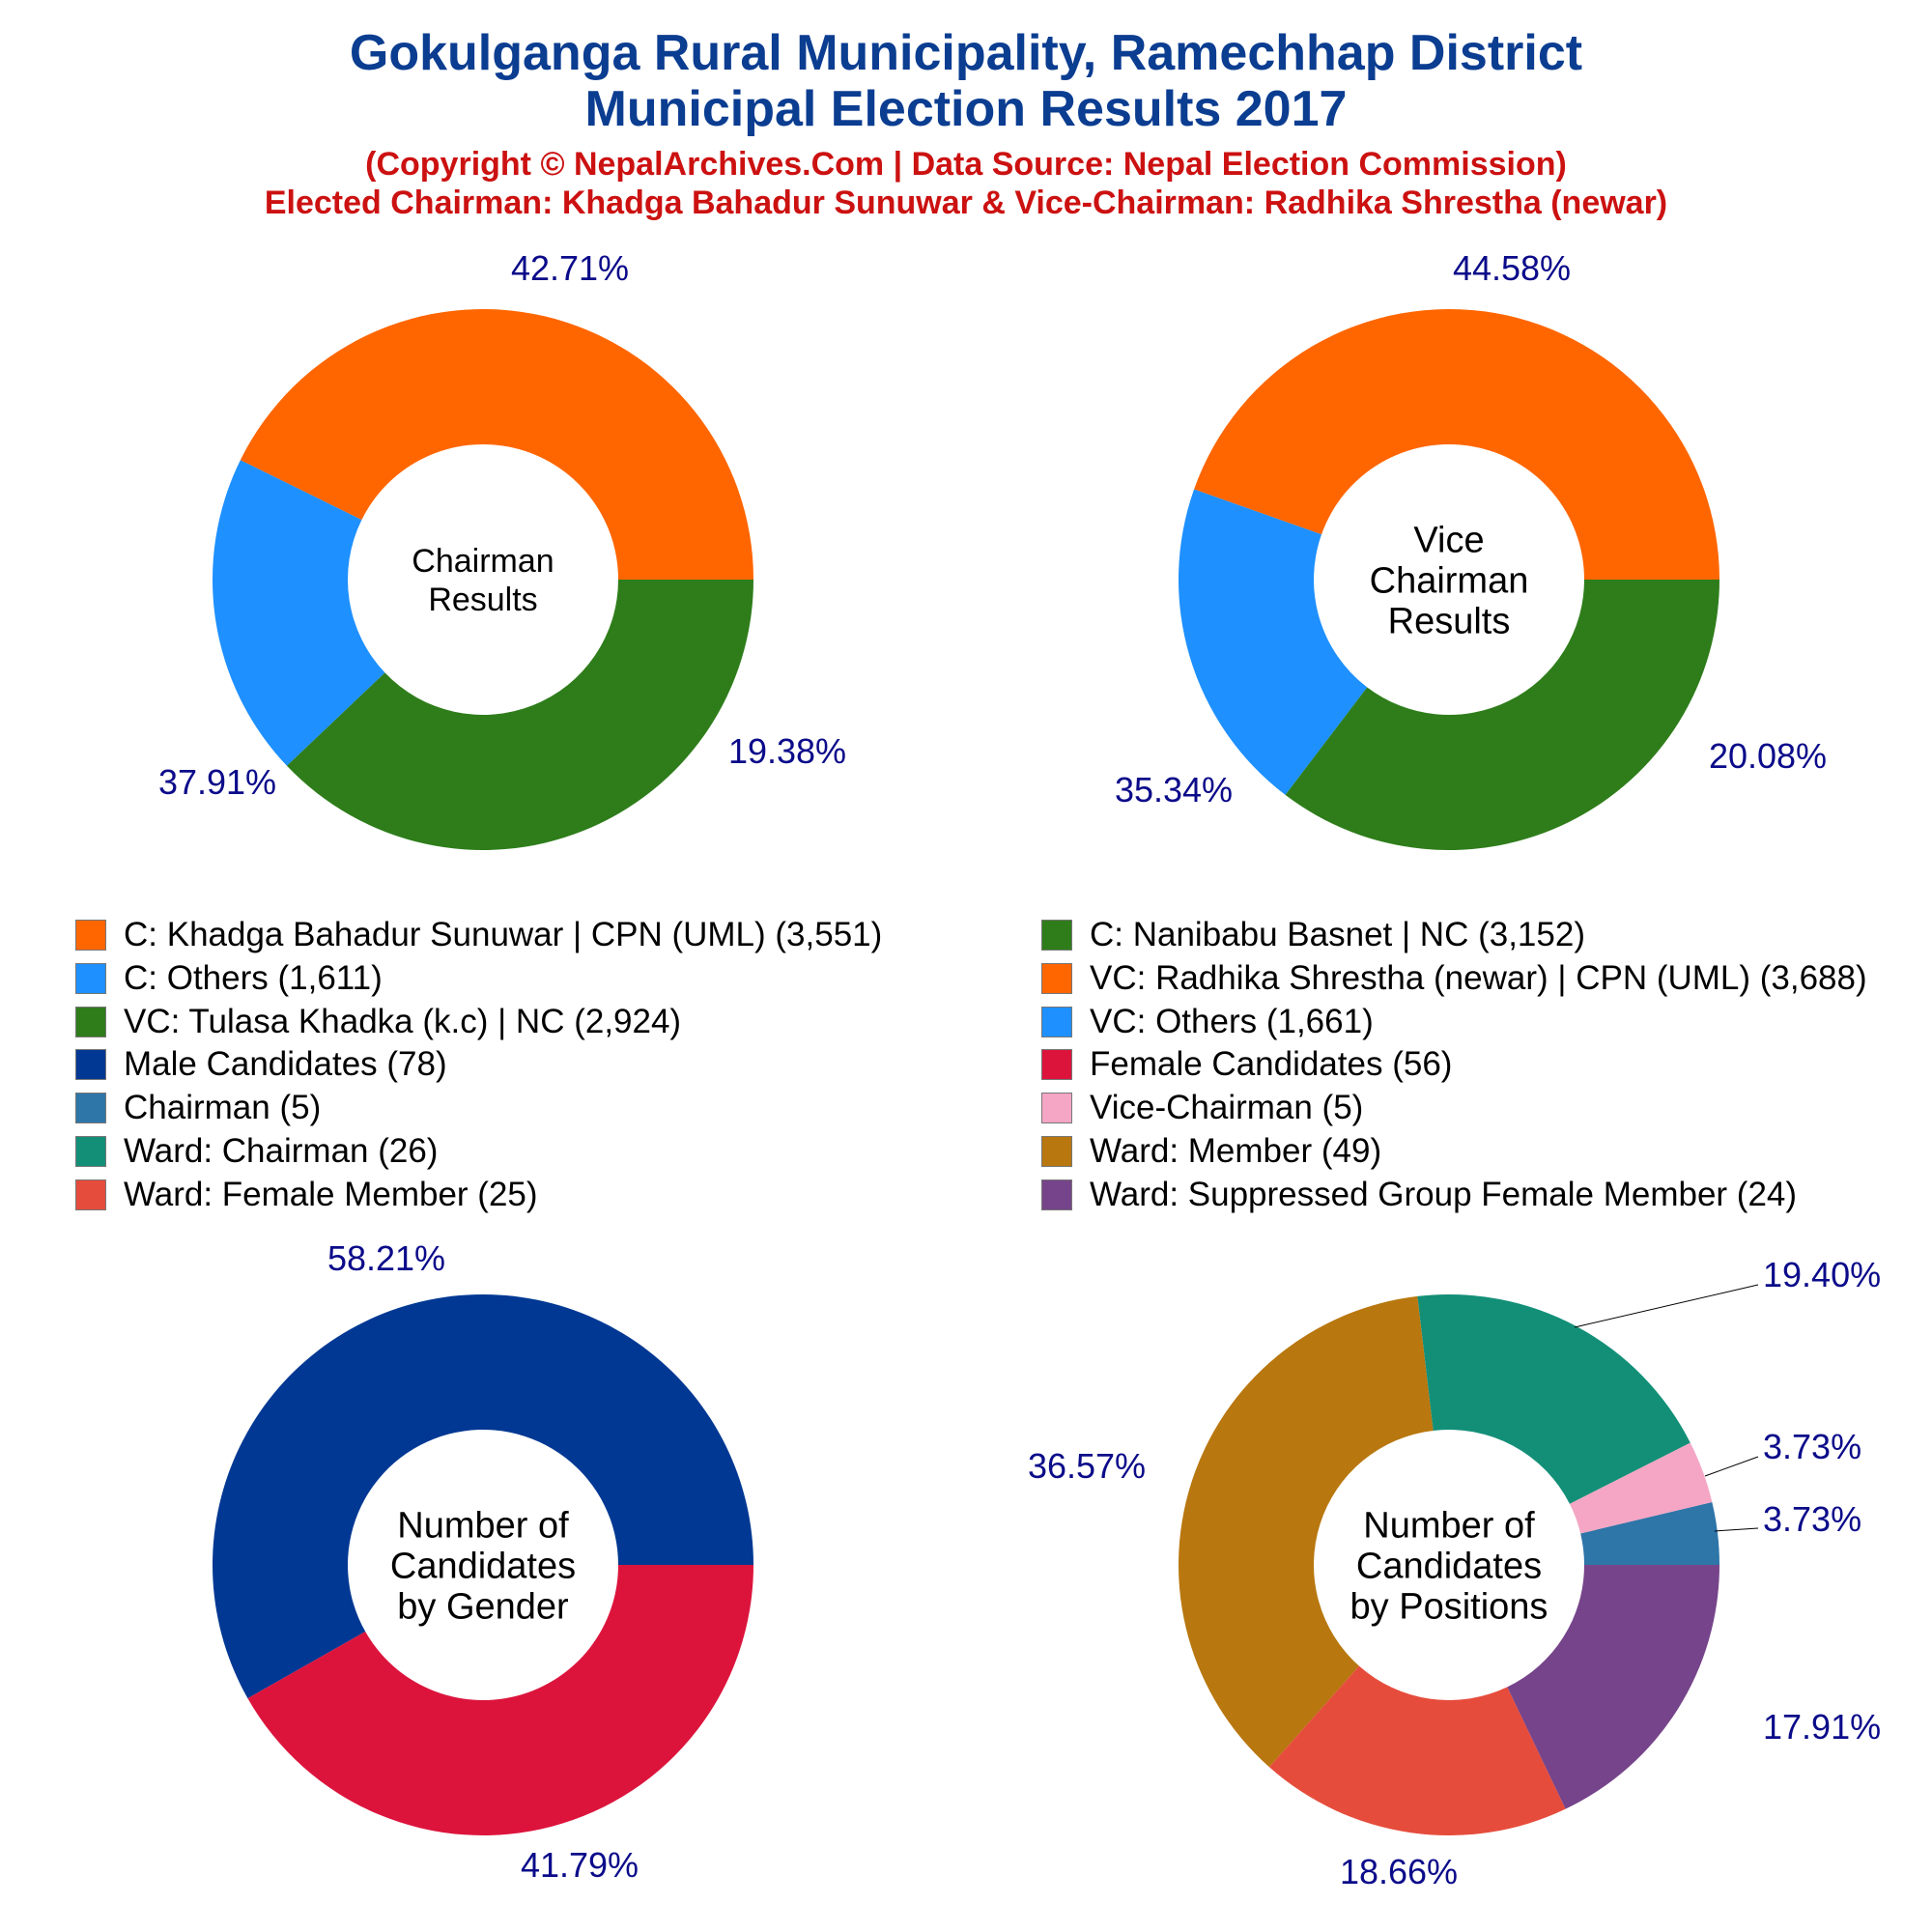  I want to click on chart3-pct-label: 41.79%, so click(580, 1865).